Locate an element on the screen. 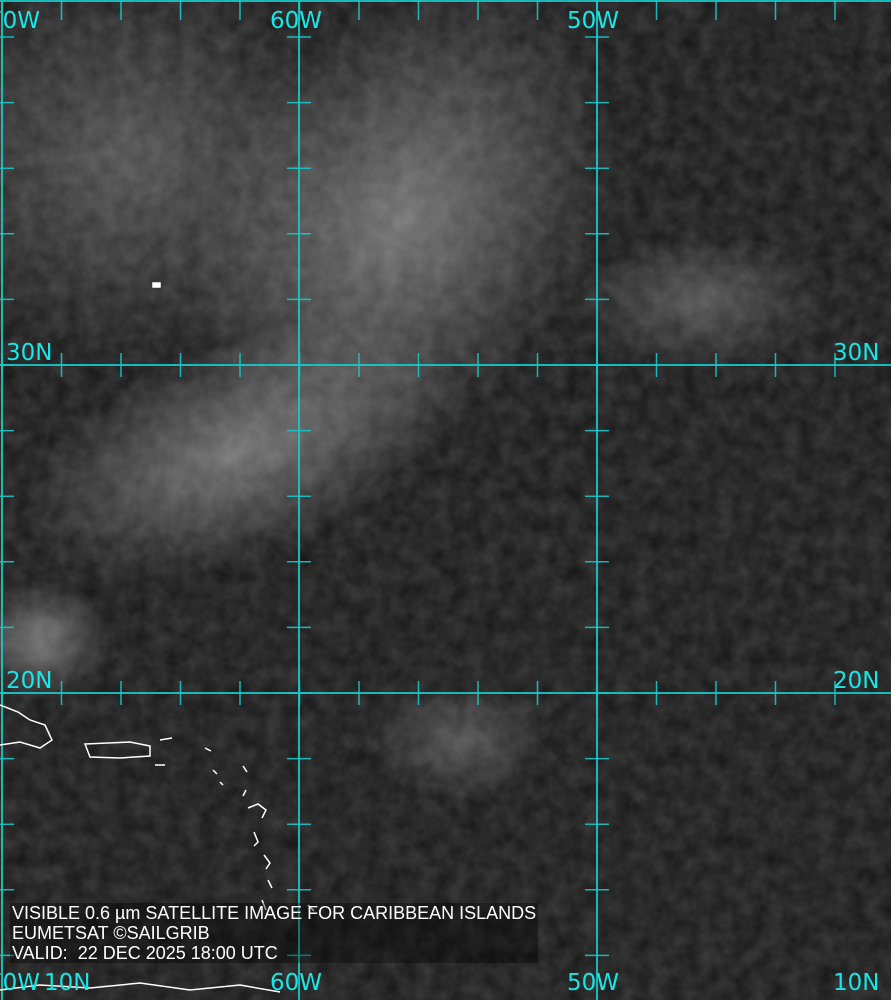  lat-label-right-20n: 20N is located at coordinates (856, 681).